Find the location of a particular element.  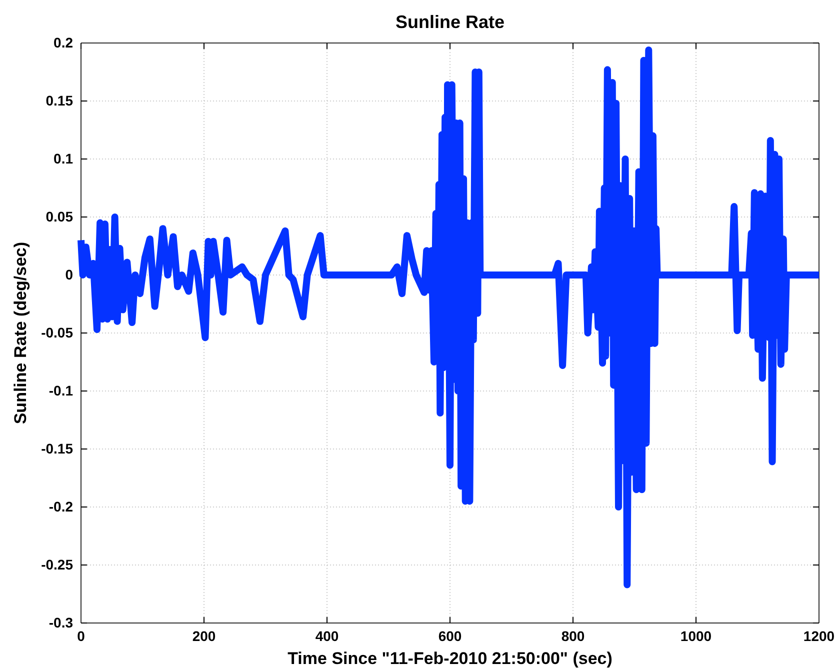

y-tick-label: -0.1 is located at coordinates (61, 390).